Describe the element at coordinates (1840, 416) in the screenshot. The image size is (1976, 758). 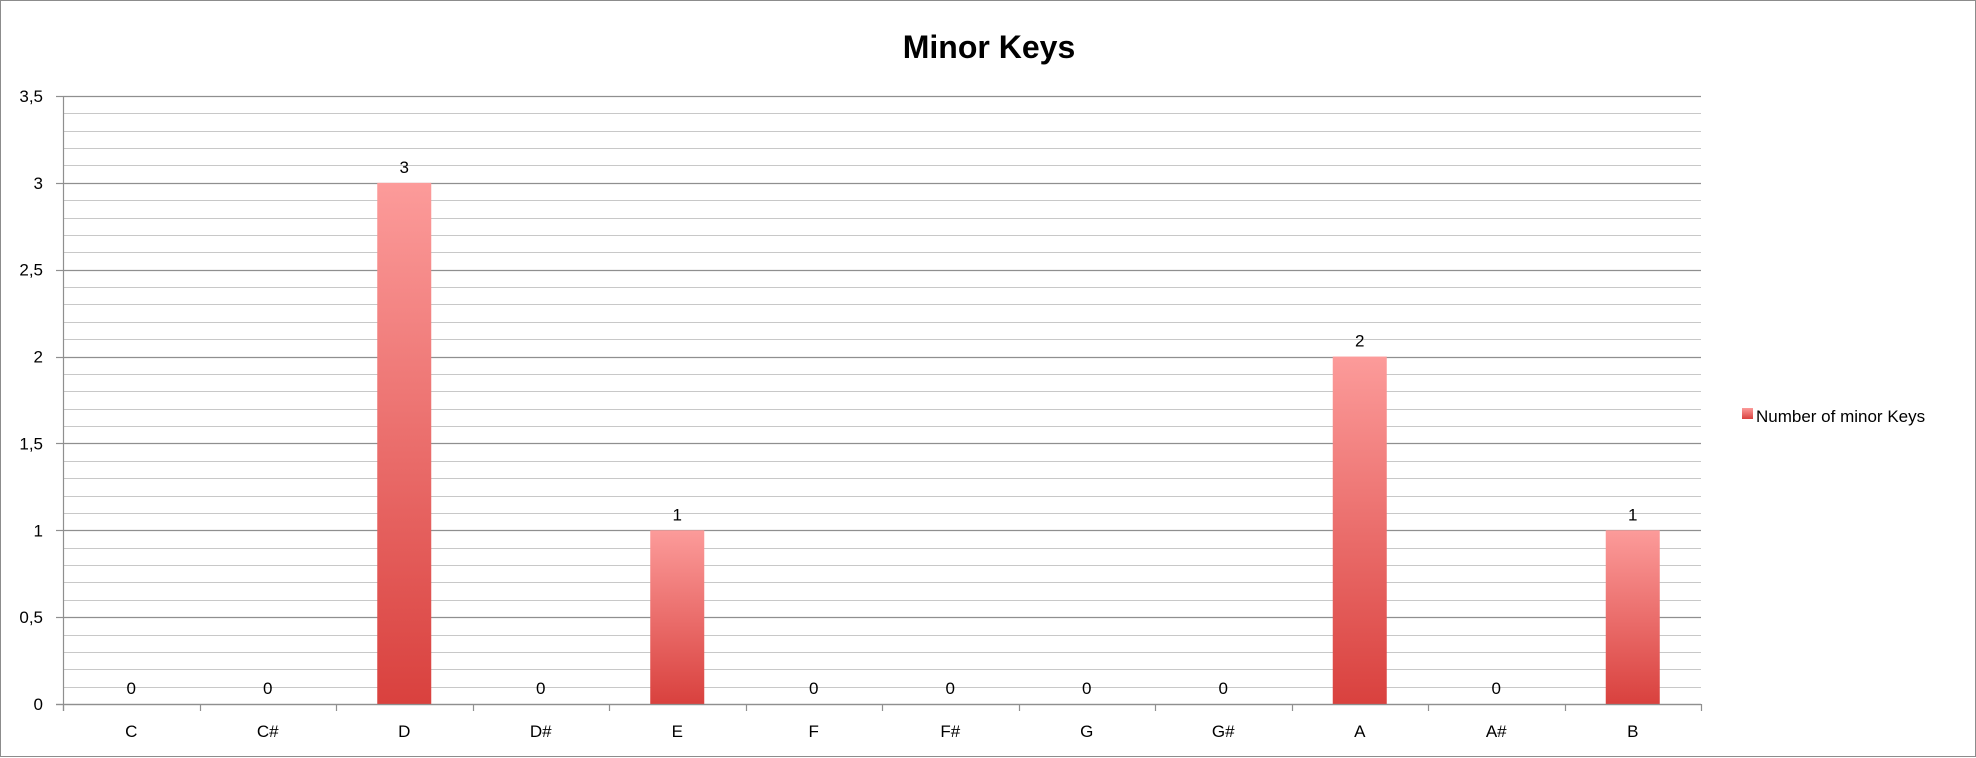
I see `legend-label: Number of minor Keys` at that location.